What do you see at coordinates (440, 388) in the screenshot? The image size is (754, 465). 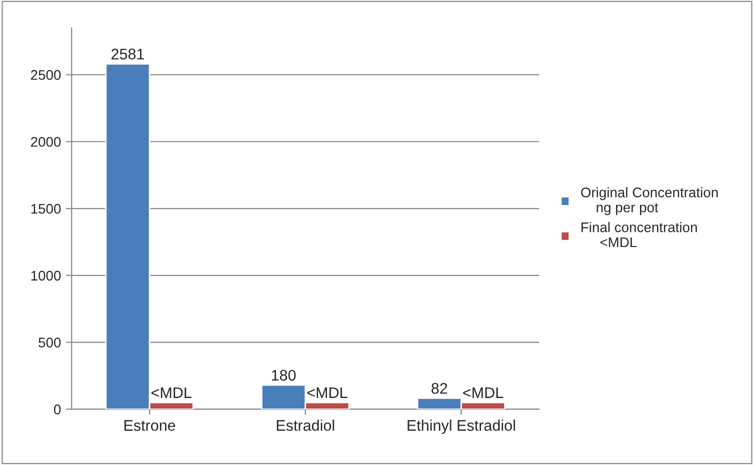 I see `data-label: 82` at bounding box center [440, 388].